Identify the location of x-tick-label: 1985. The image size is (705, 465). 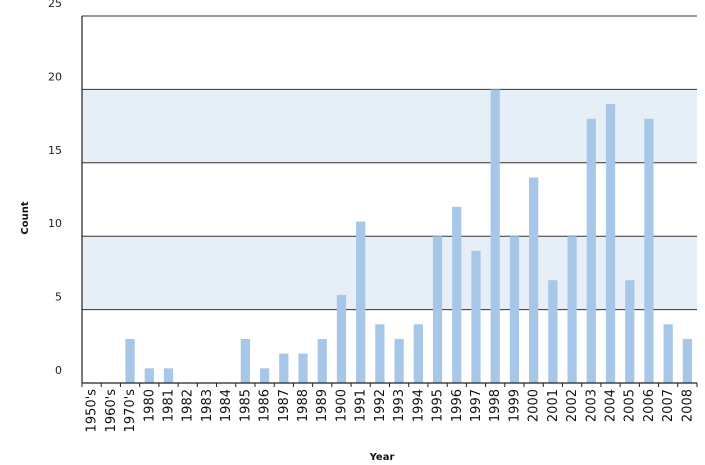
(245, 405).